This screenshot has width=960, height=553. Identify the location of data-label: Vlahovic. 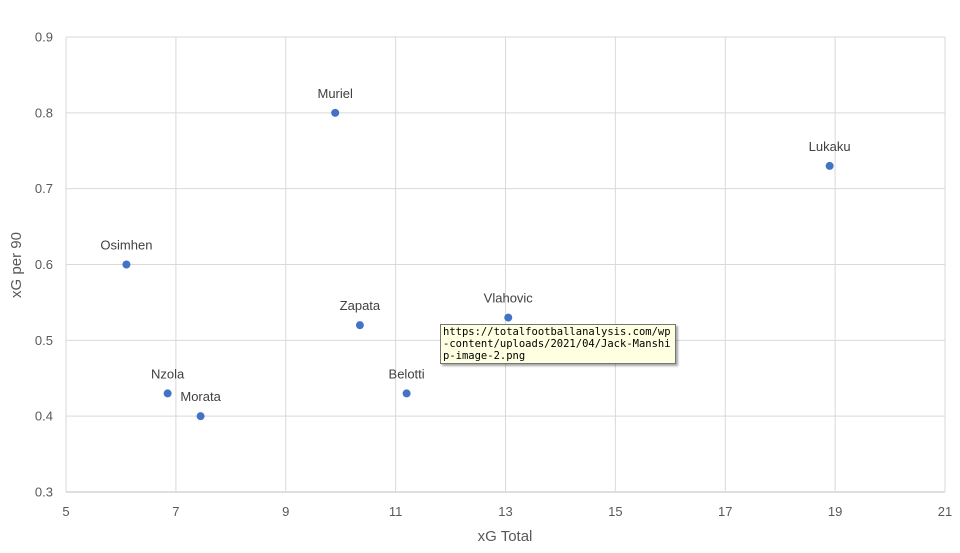
(509, 298).